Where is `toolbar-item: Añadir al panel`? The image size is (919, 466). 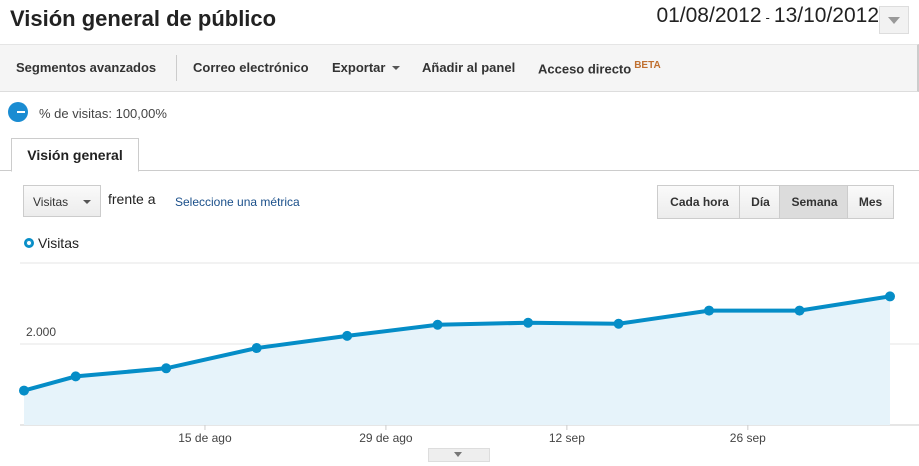
toolbar-item: Añadir al panel is located at coordinates (469, 67).